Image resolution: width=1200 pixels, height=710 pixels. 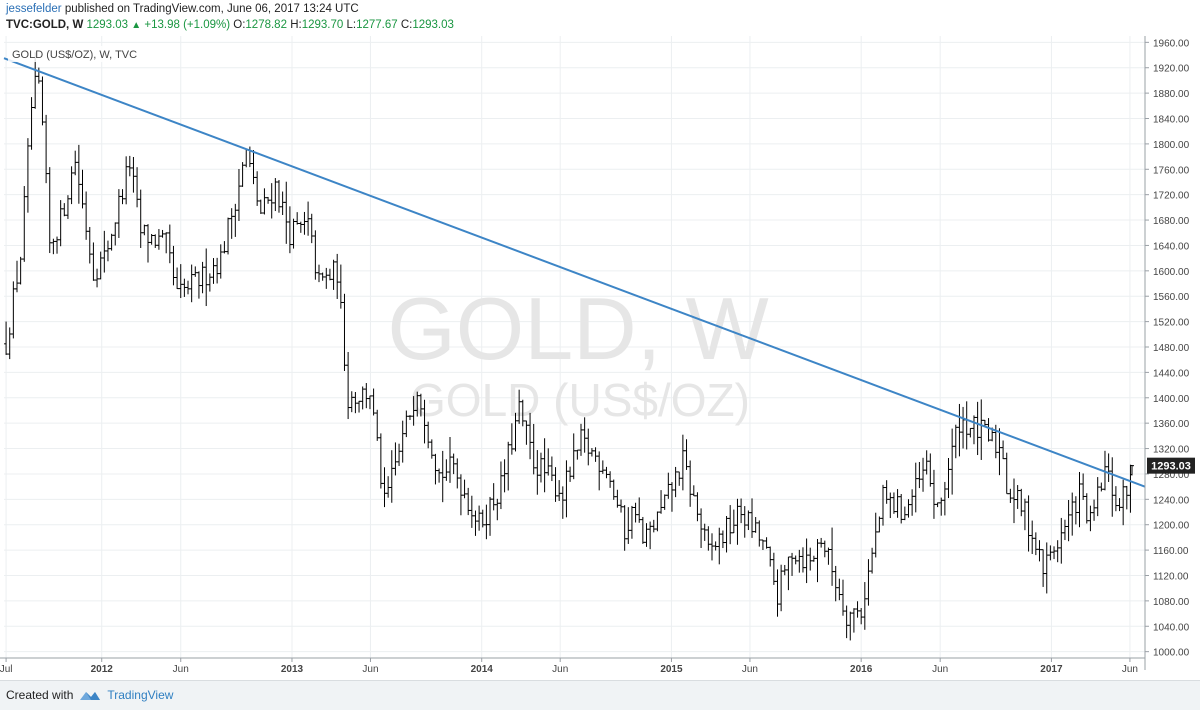 I want to click on x-tick-label: 2015, so click(x=671, y=669).